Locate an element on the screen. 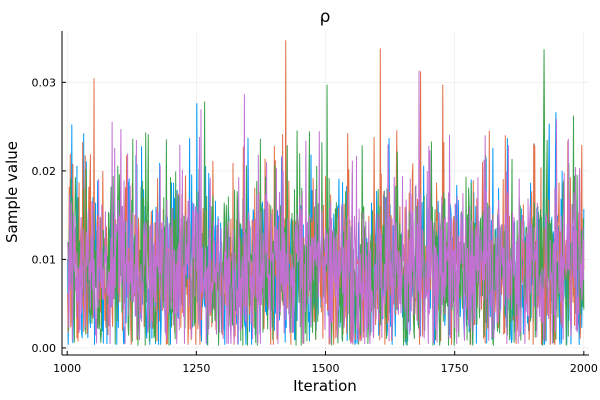 The height and width of the screenshot is (400, 600). y-tick-label: 0.00 is located at coordinates (44, 348).